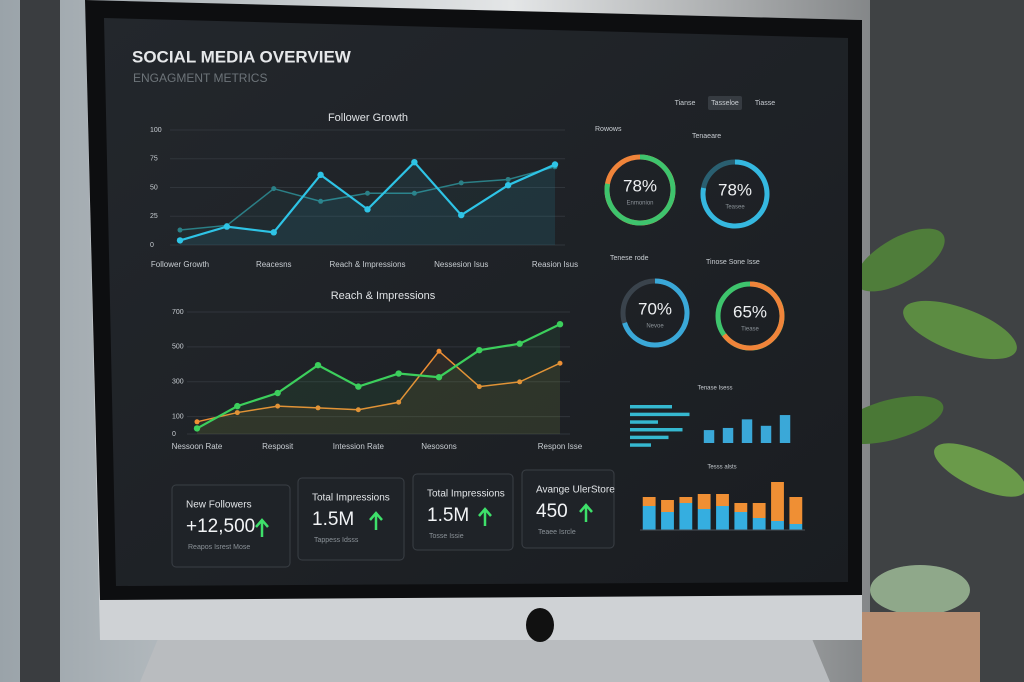 Image resolution: width=1024 pixels, height=682 pixels. Describe the element at coordinates (180, 264) in the screenshot. I see `x-tick-label: Follower Growth` at that location.